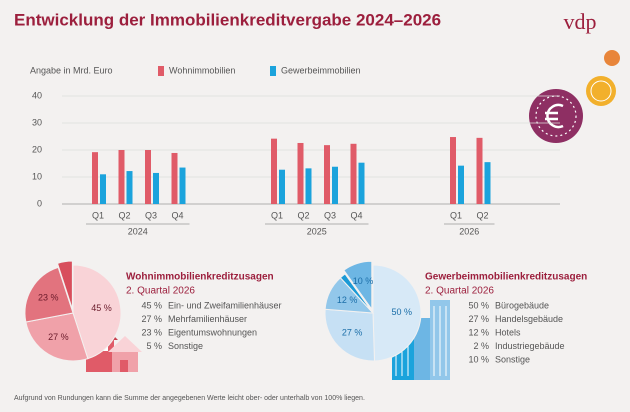 The height and width of the screenshot is (412, 630). Describe the element at coordinates (200, 277) in the screenshot. I see `pie-title: Wohnimmobilienkreditzusagen` at that location.